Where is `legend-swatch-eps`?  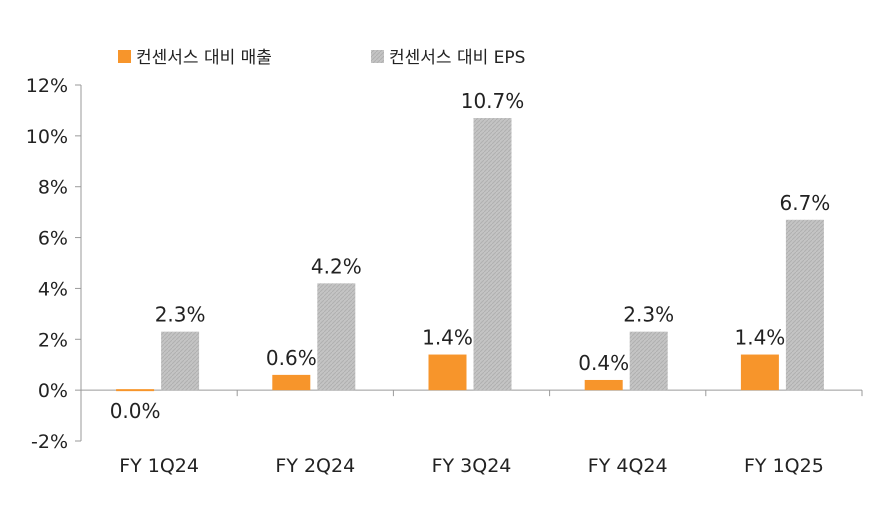
legend-swatch-eps is located at coordinates (377, 56).